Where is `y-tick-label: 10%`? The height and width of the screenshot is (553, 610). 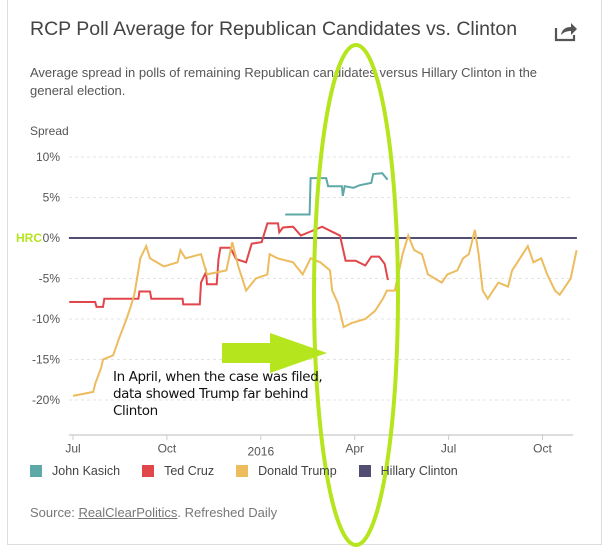
y-tick-label: 10% is located at coordinates (48, 157).